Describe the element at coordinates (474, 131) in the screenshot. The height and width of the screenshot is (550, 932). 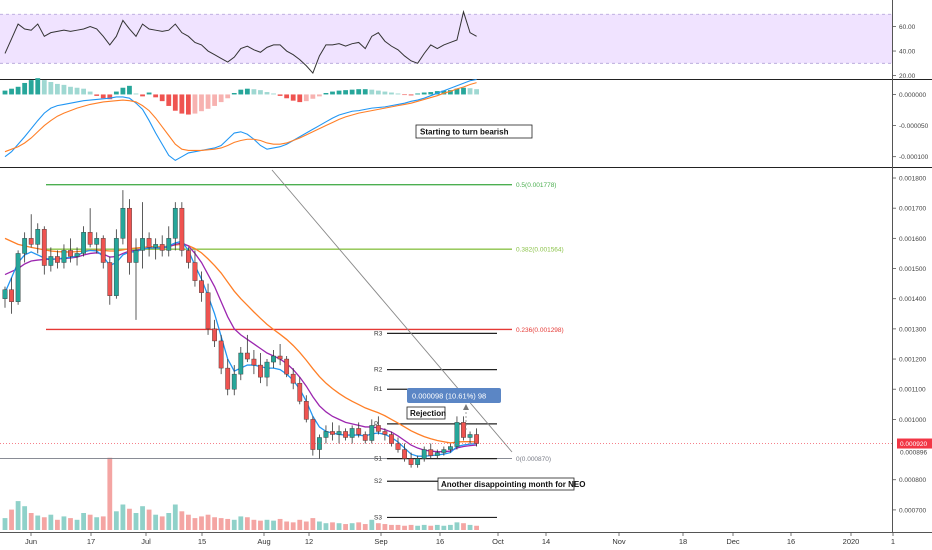
I see `annotation-macd: Starting to turn bearish` at that location.